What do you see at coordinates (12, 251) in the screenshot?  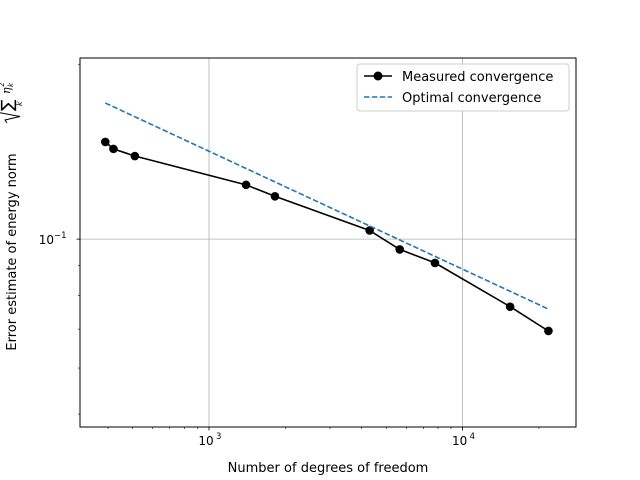 I see `y-axis-label-text: Error estimate of energy norm` at bounding box center [12, 251].